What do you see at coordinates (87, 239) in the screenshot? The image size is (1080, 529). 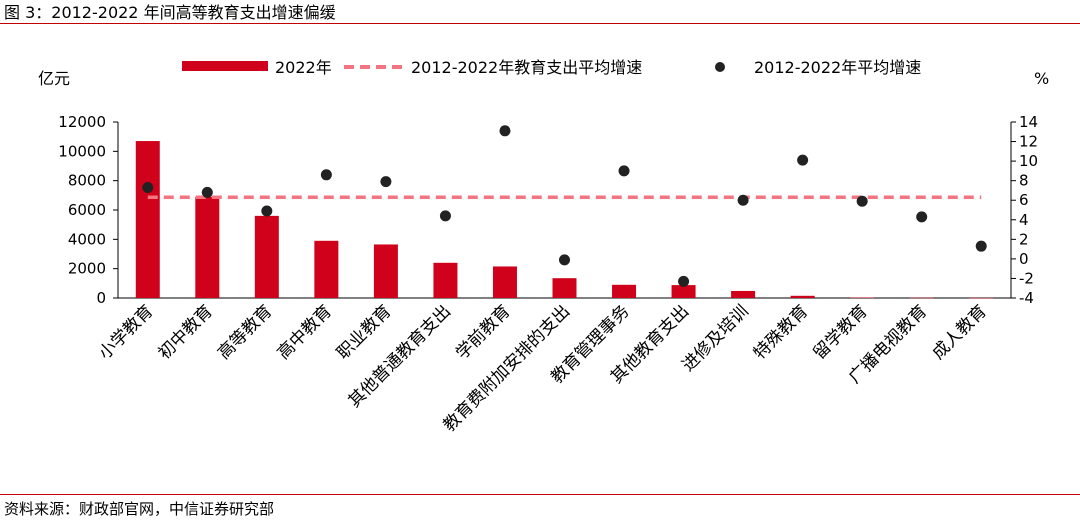 I see `left-tick-label: 4000` at bounding box center [87, 239].